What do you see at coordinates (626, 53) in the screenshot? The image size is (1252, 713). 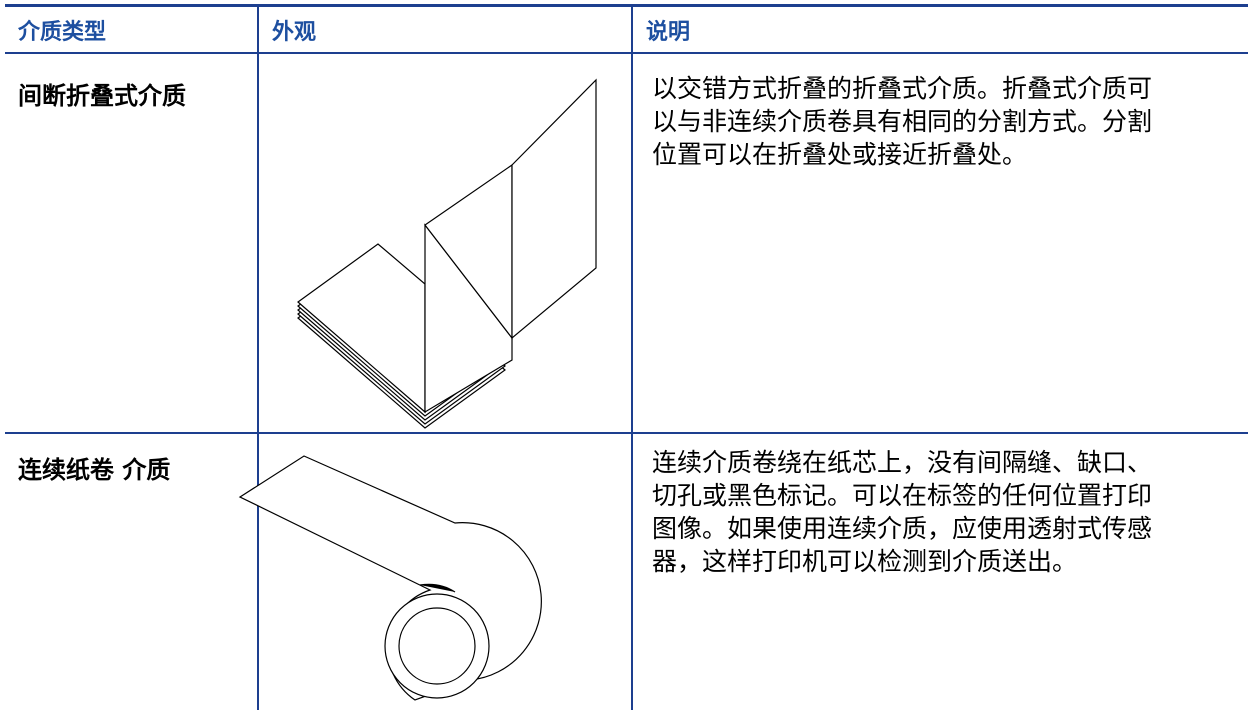 I see `header-border` at bounding box center [626, 53].